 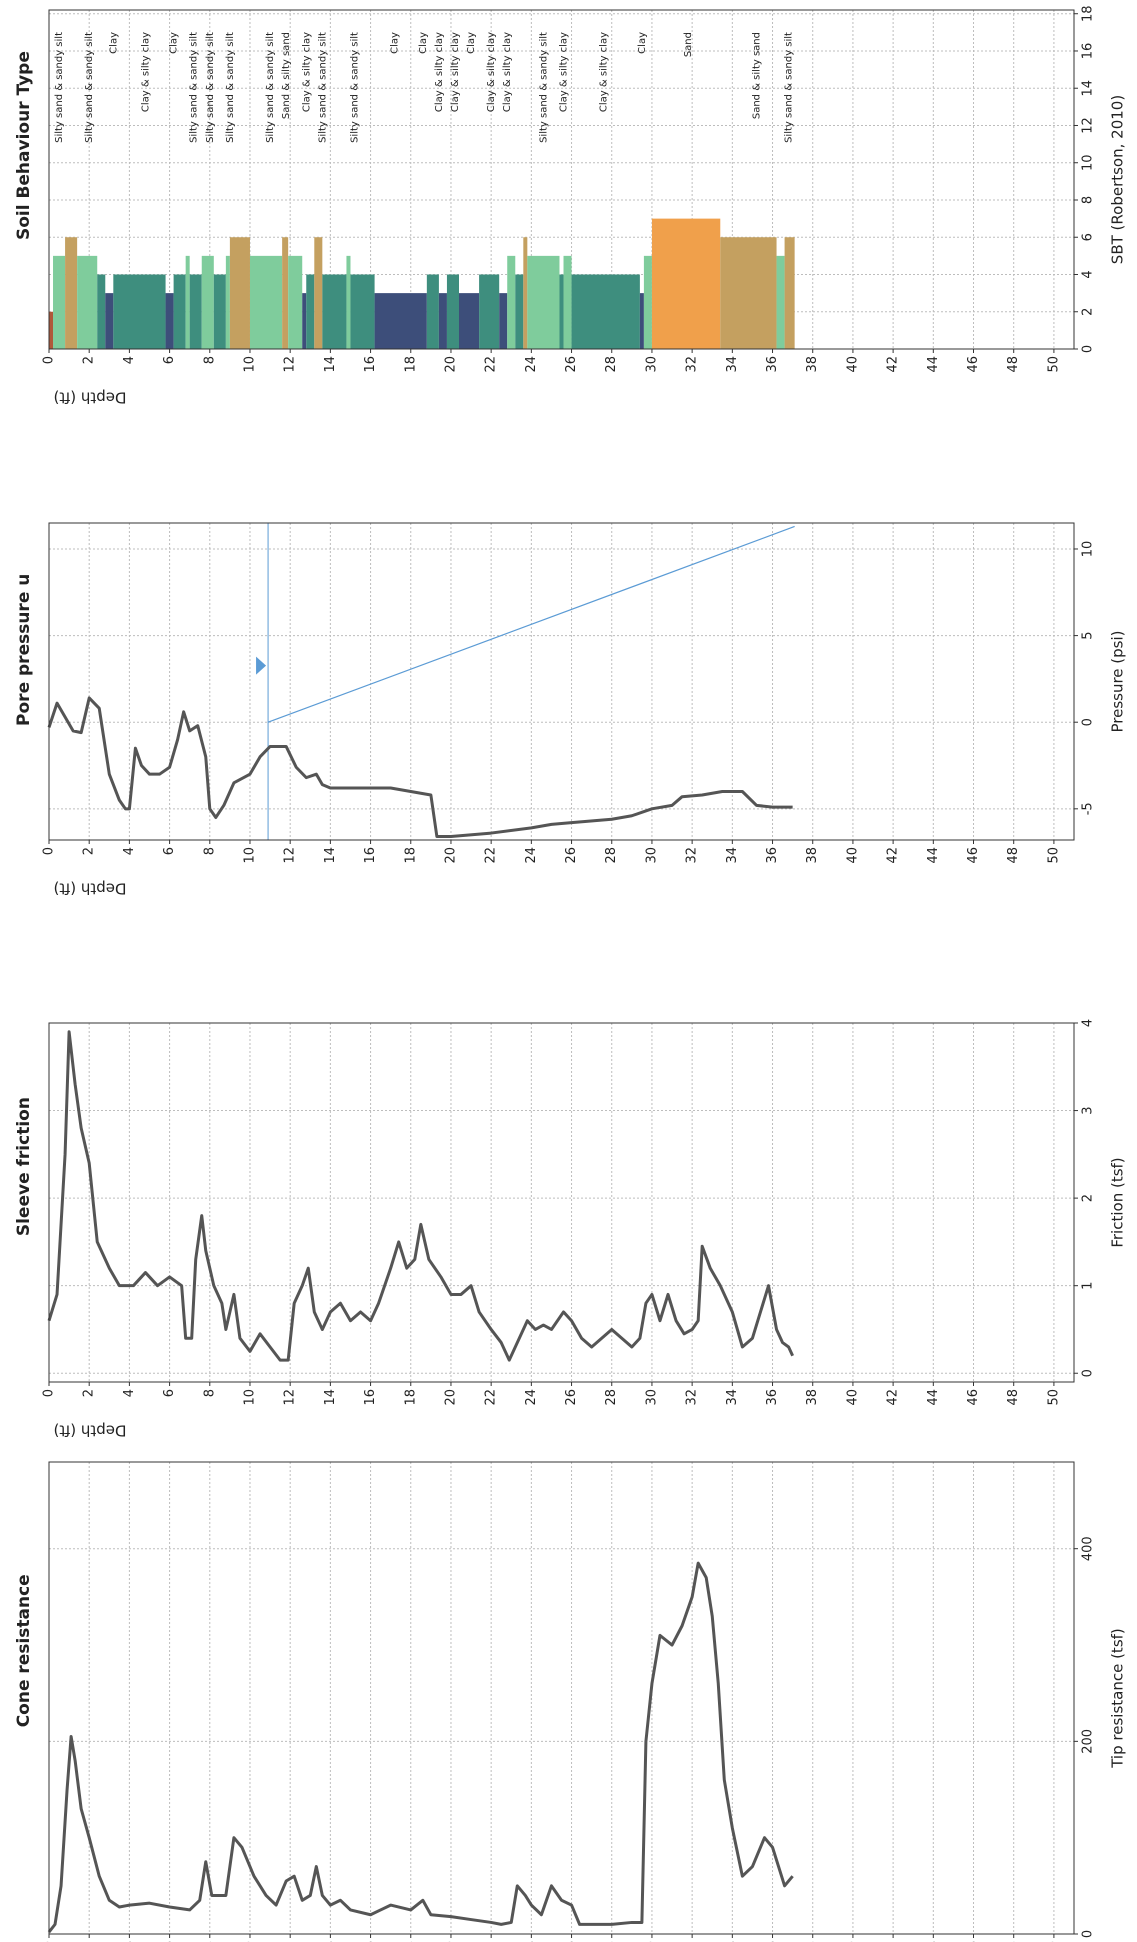 What do you see at coordinates (1088, 1741) in the screenshot?
I see `y-tick-label: 200` at bounding box center [1088, 1741].